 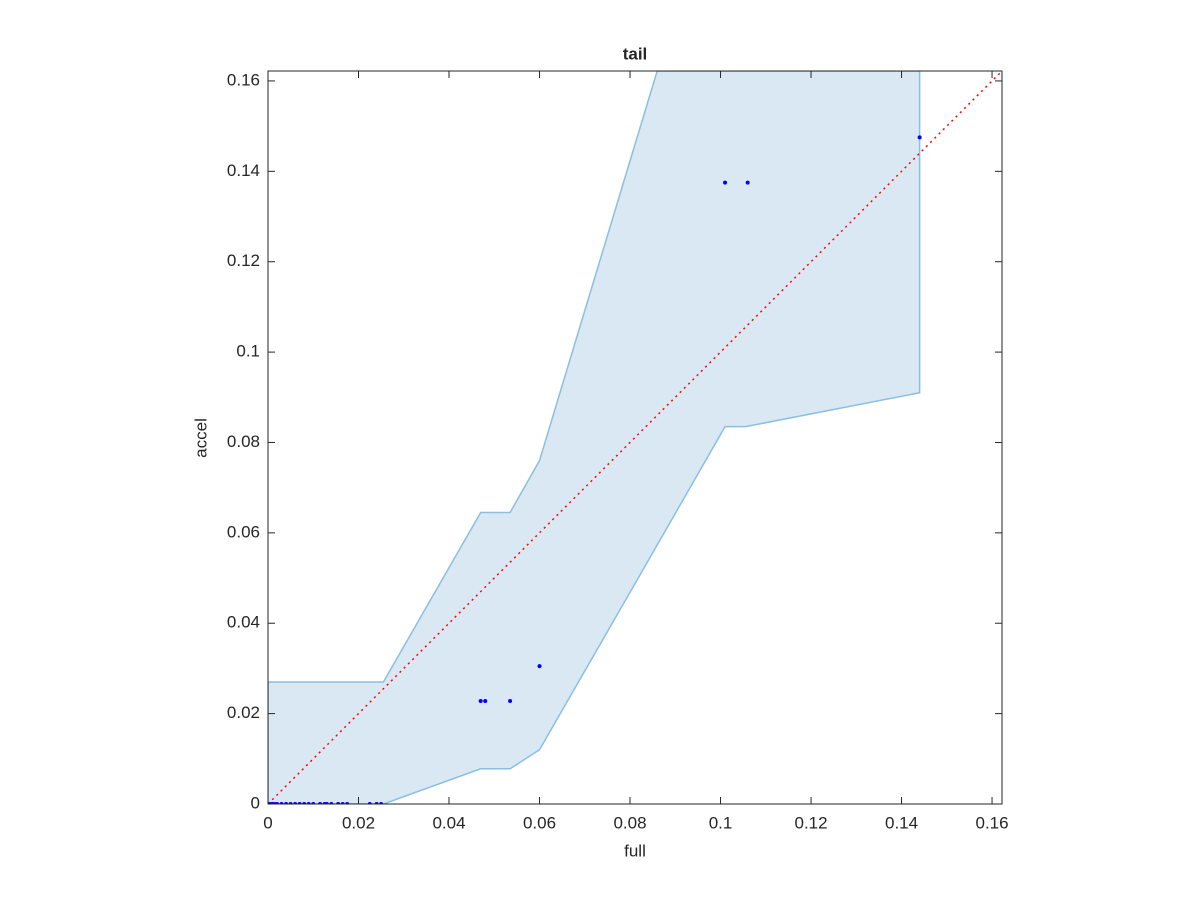 I want to click on x-axis-label: full, so click(x=635, y=850).